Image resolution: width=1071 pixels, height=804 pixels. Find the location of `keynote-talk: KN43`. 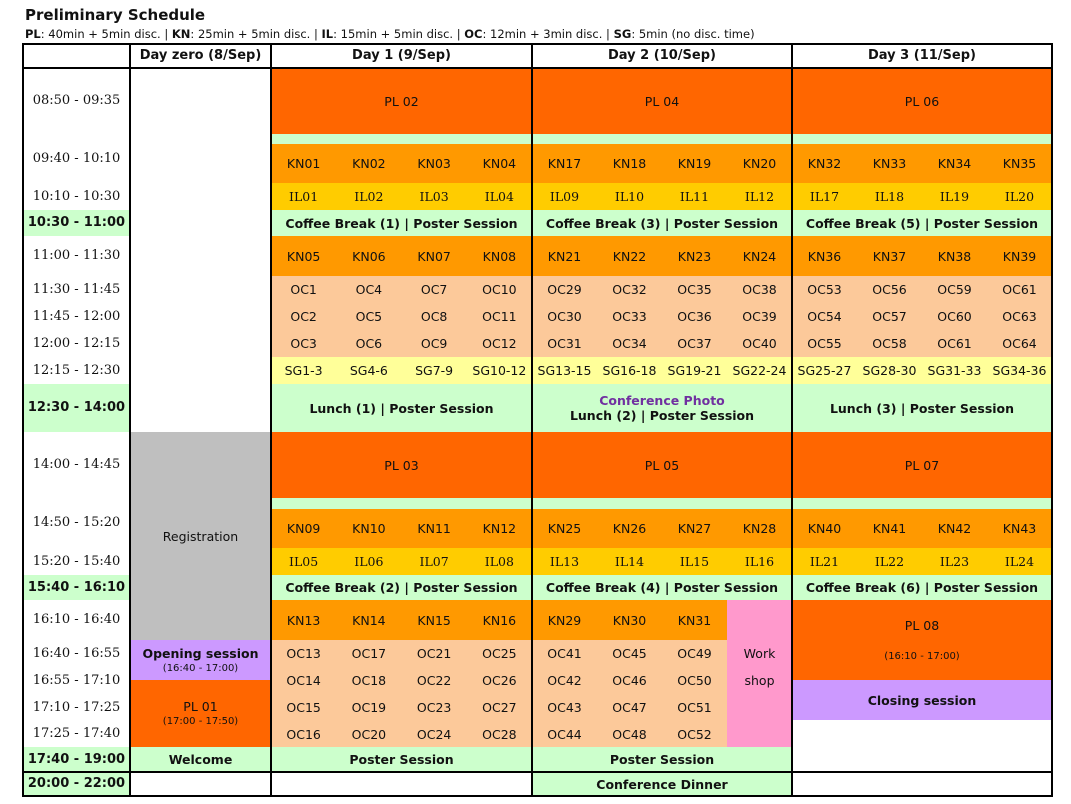

keynote-talk: KN43 is located at coordinates (1019, 528).